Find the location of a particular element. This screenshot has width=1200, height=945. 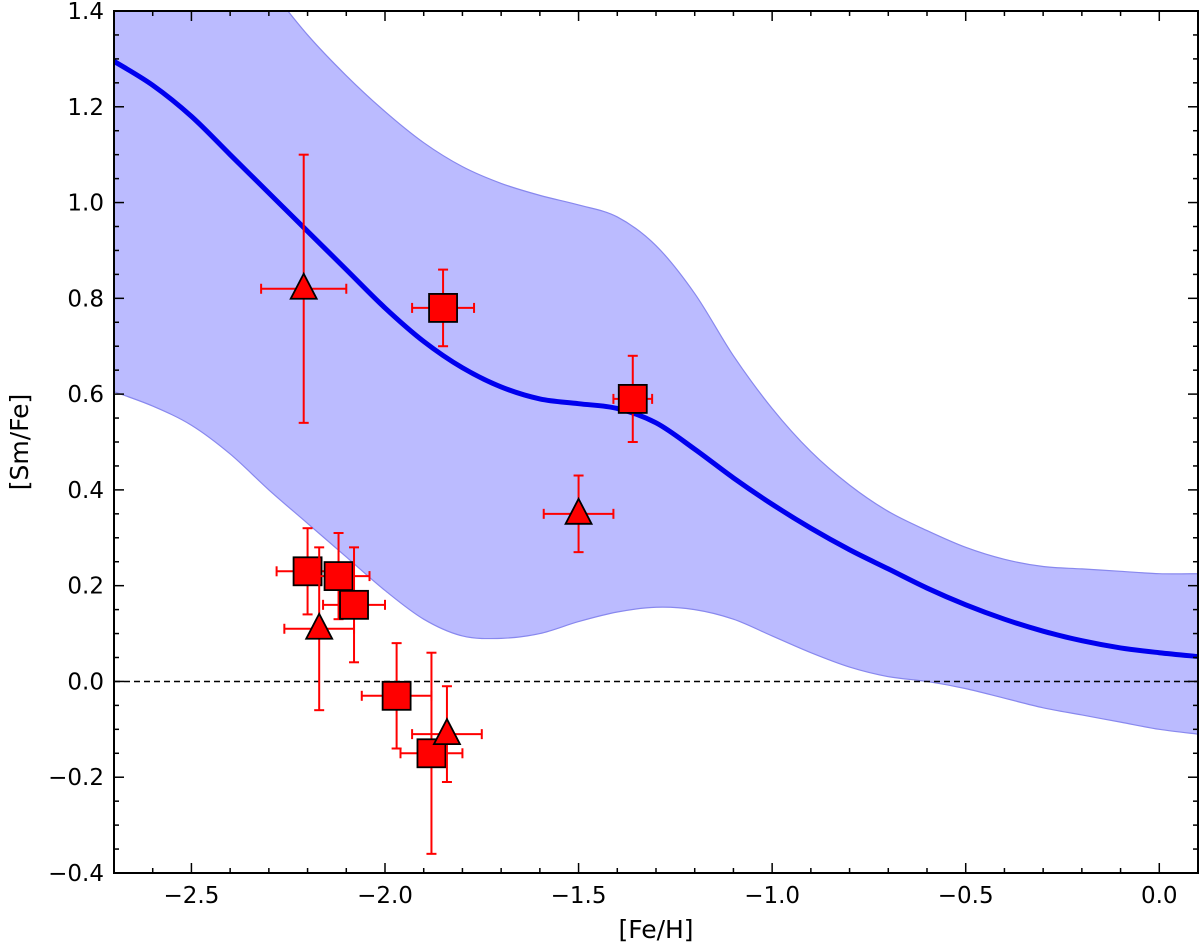

y-tick-label: 0.6 is located at coordinates (85, 395).